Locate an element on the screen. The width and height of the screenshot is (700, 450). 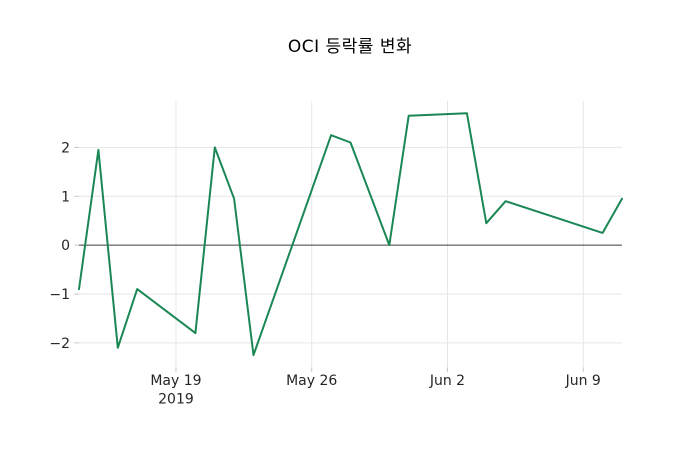
x-tick-label: May 19 is located at coordinates (175, 381).